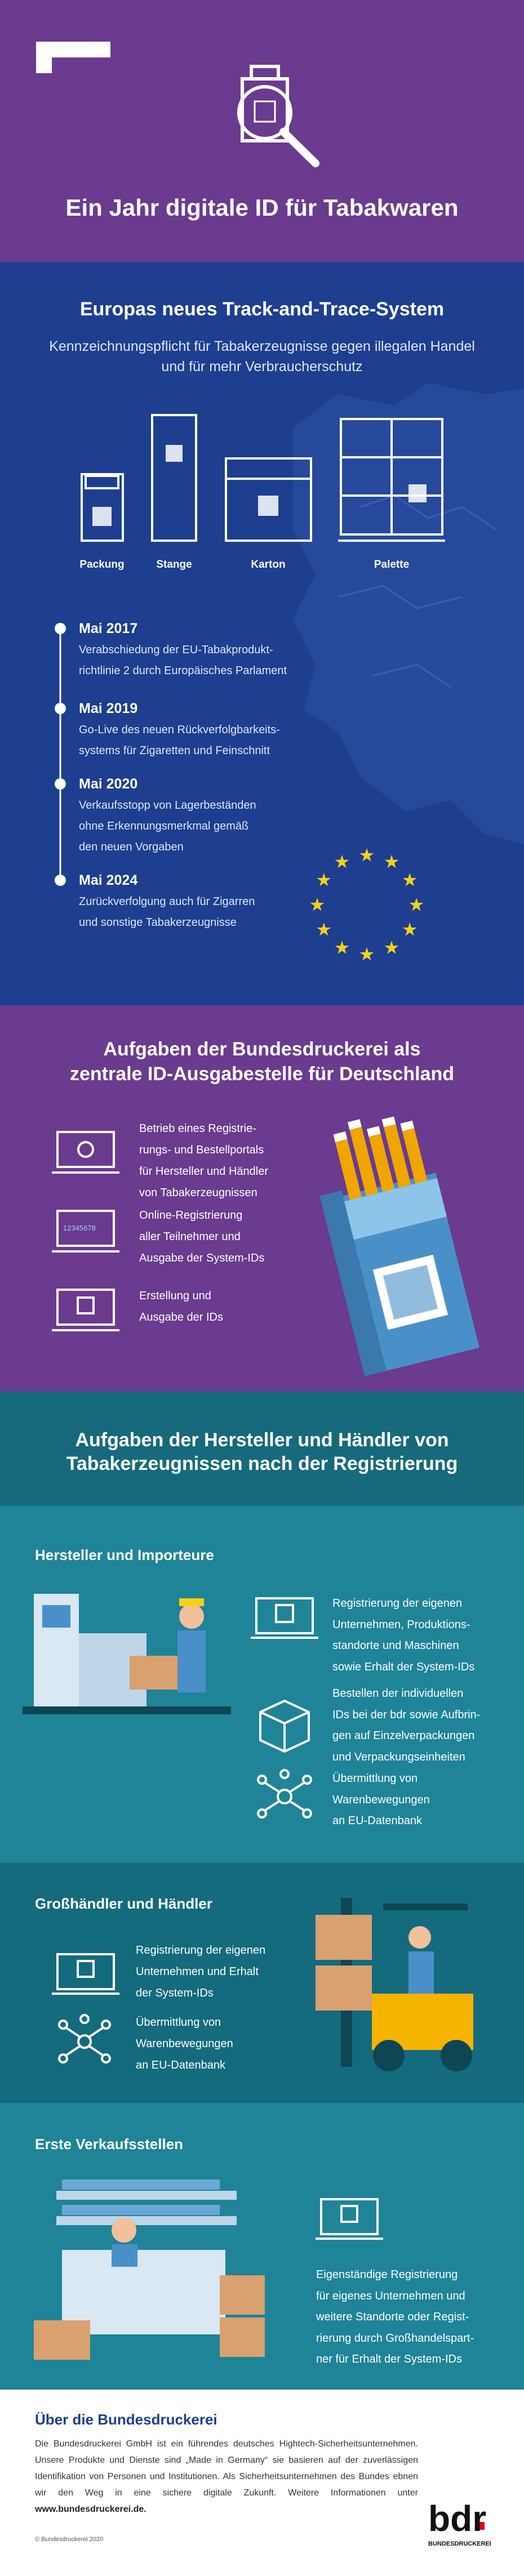 The width and height of the screenshot is (524, 2576). What do you see at coordinates (398, 1693) in the screenshot?
I see `task-text: Bestellen der individuellen` at bounding box center [398, 1693].